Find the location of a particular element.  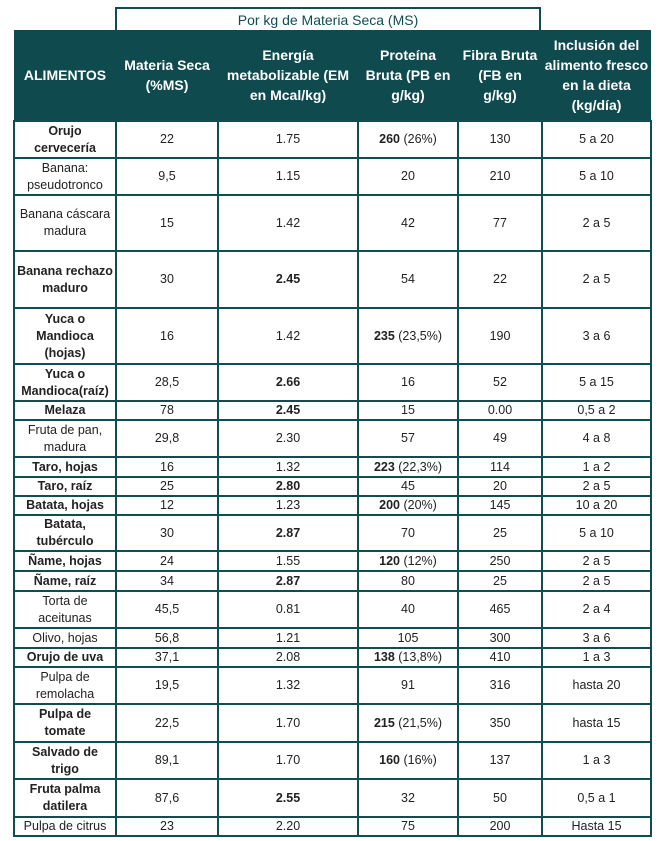

food-name-cell: Torta de aceitunas is located at coordinates (65, 609).